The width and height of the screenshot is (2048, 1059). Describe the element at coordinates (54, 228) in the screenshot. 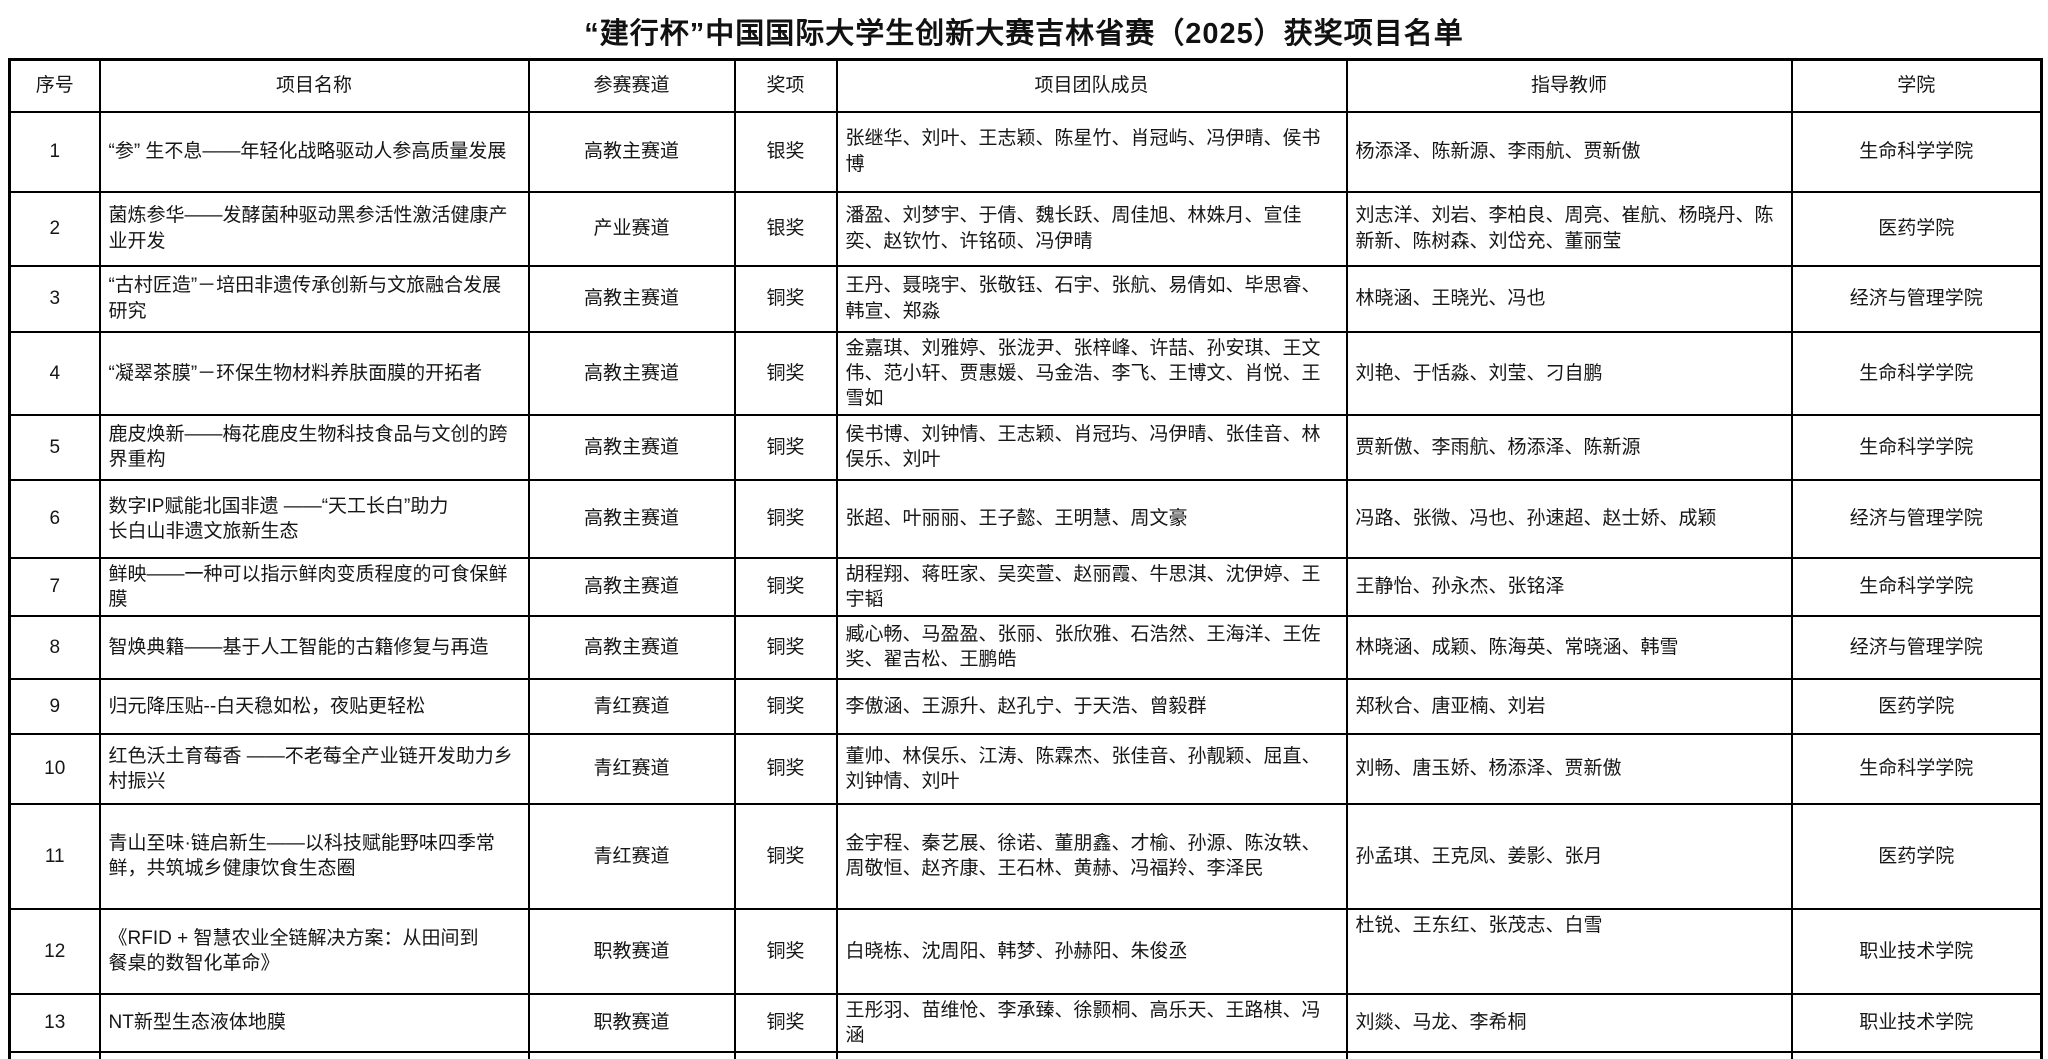

I see `cell-serial-number: 2` at that location.